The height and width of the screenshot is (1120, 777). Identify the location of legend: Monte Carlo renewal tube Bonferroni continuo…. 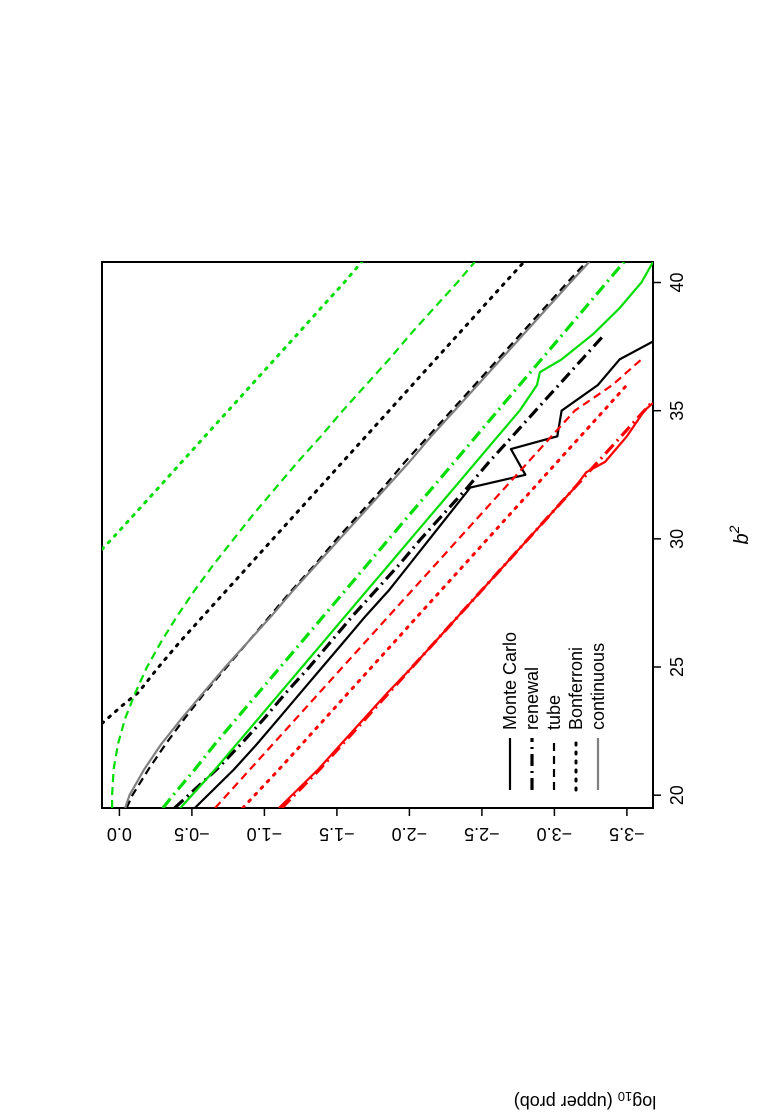
(554, 712).